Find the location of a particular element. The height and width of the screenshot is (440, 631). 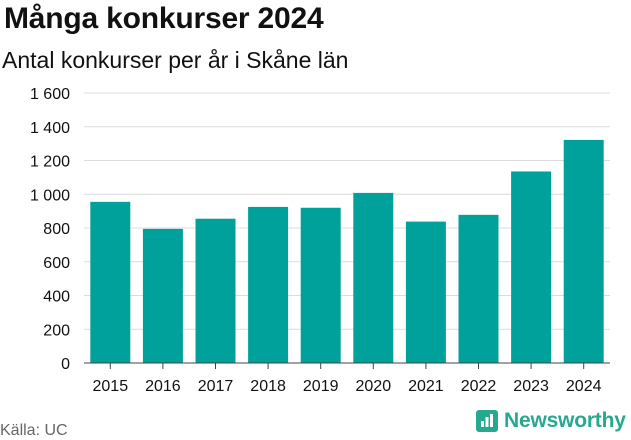

y-tick-label: 1 000 is located at coordinates (50, 195).